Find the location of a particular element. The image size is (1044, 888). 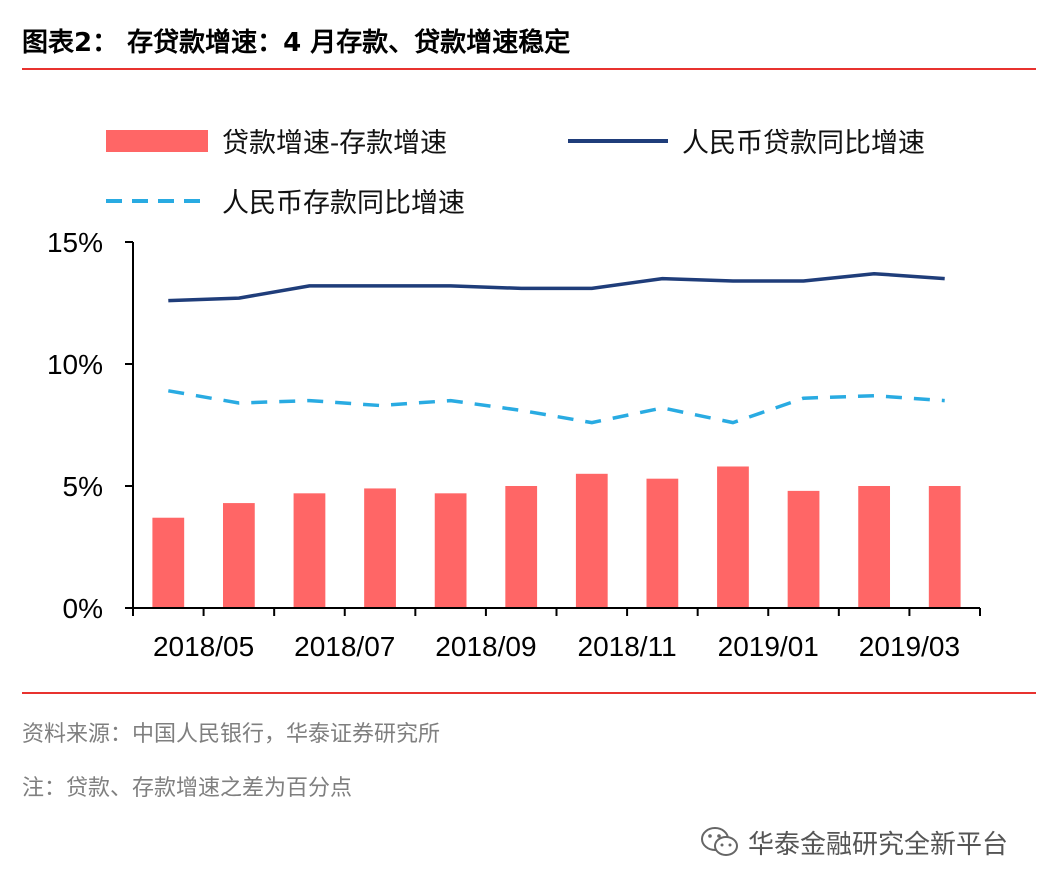

footnote: 注：贷款、存款增速之差为百分点 is located at coordinates (187, 788).